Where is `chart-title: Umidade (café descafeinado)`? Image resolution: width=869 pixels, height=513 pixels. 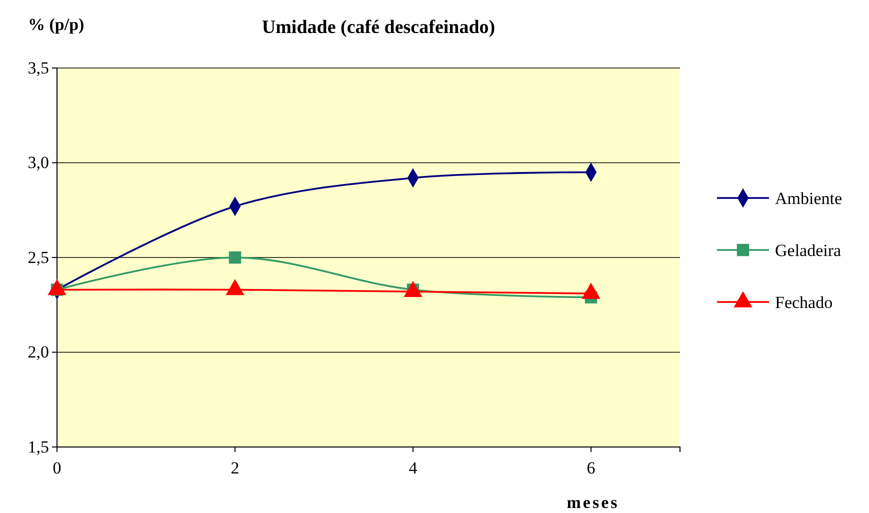 chart-title: Umidade (café descafeinado) is located at coordinates (379, 27).